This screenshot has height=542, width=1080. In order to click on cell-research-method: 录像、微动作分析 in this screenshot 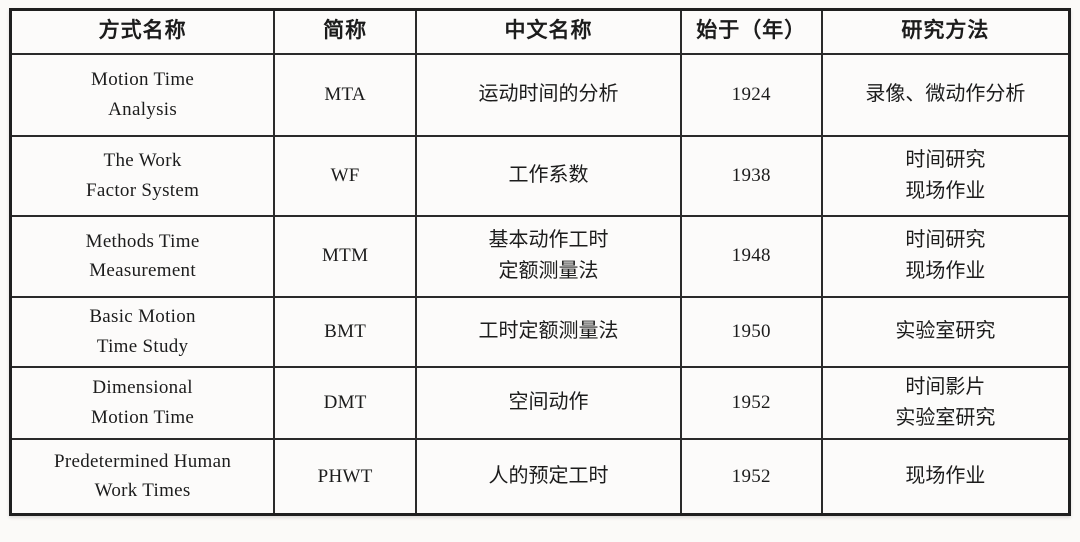, I will do `click(945, 94)`.